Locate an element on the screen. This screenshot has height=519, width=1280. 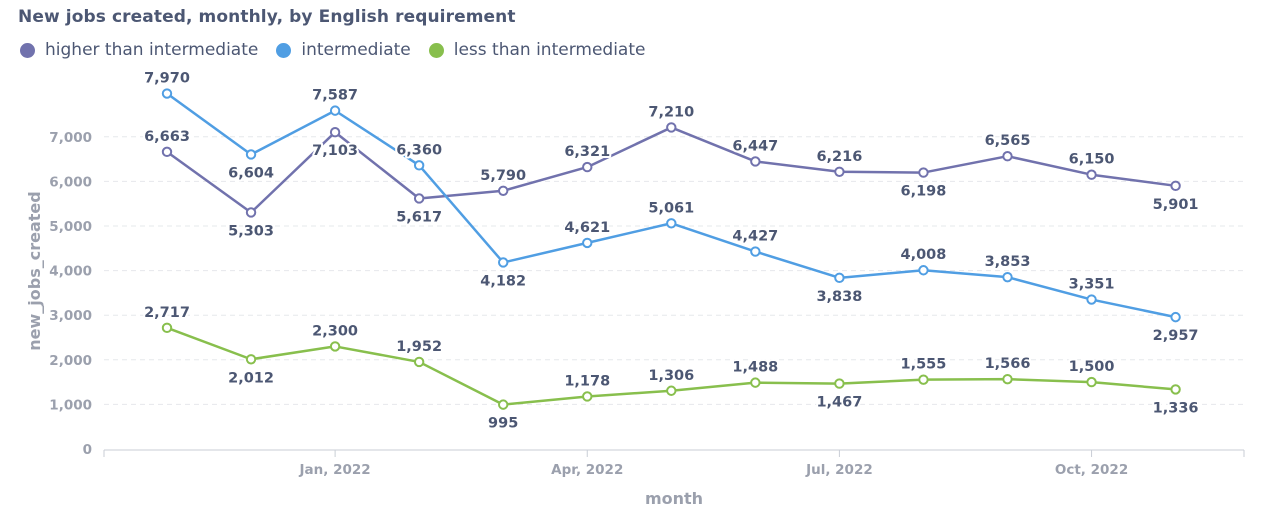
data-label-1-12: 2,957 is located at coordinates (1176, 336).